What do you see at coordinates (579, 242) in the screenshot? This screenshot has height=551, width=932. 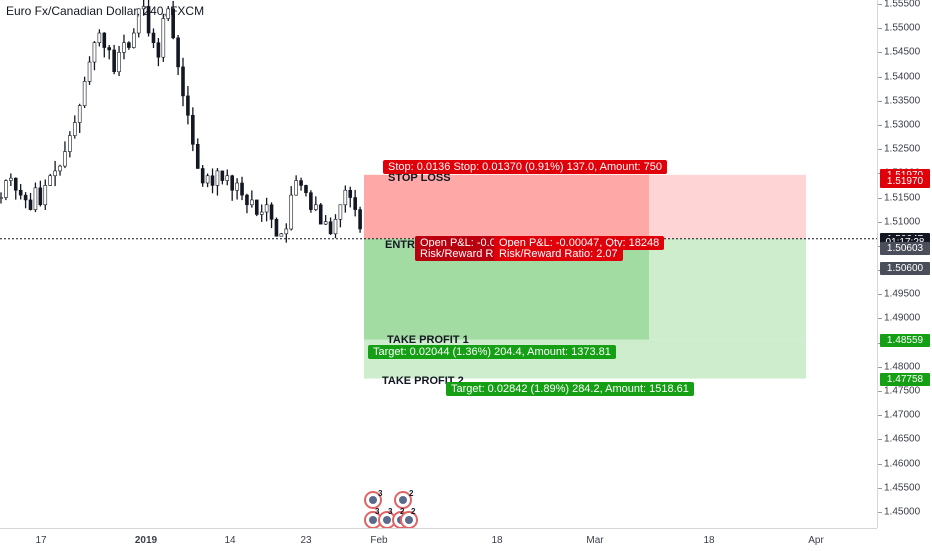 I see `open-pnl-box-b: Open P&L: -0.00047, Qty: 18248` at bounding box center [579, 242].